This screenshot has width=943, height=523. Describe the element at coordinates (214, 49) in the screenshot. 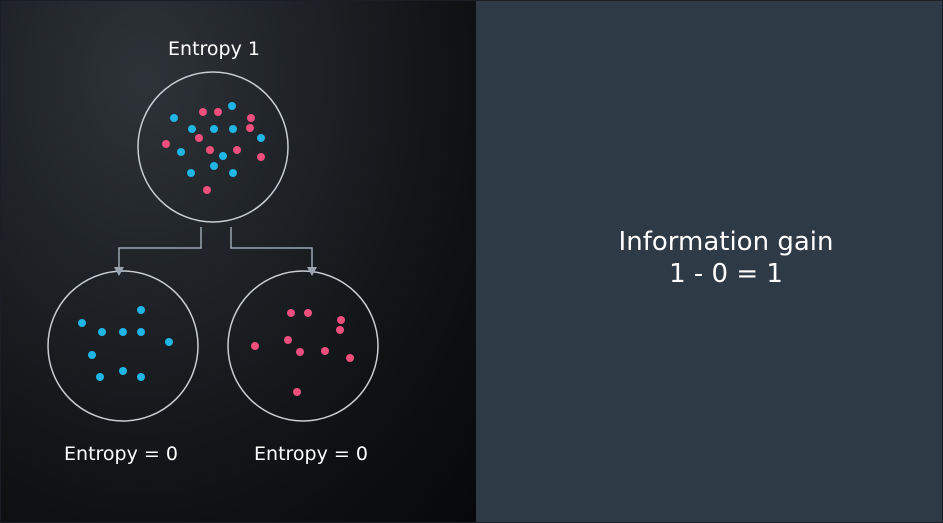

I see `root-entropy-label: Entropy 1` at that location.